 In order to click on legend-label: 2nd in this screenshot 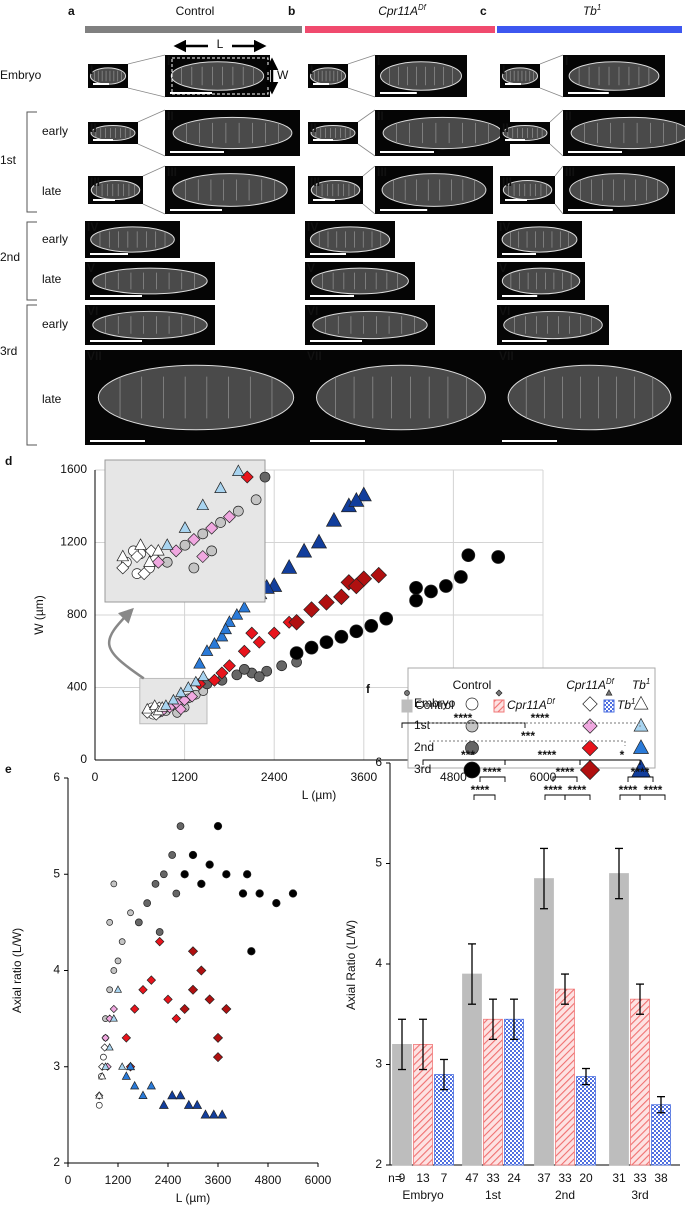, I will do `click(424, 747)`.